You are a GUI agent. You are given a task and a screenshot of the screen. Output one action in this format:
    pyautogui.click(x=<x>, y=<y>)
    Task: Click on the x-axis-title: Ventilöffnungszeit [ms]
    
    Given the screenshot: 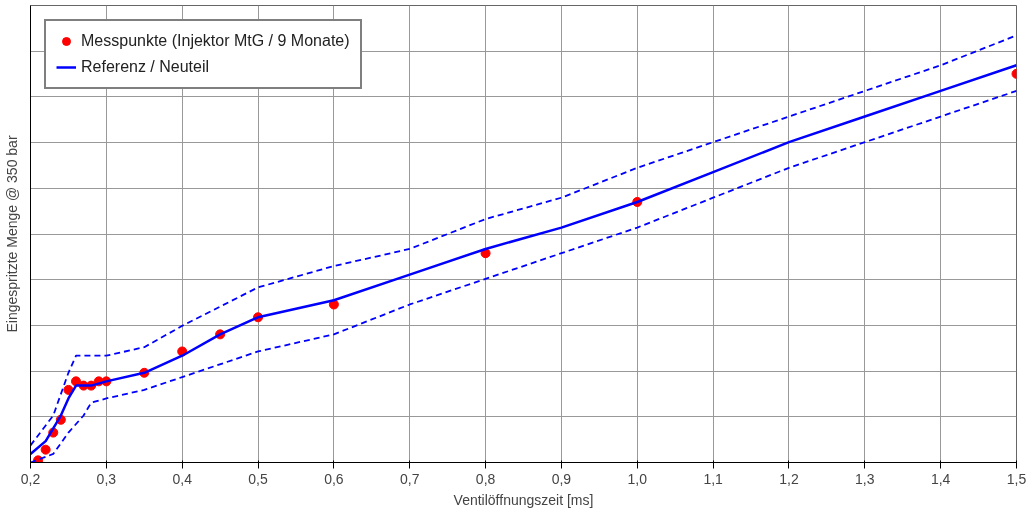 What is the action you would take?
    pyautogui.click(x=523, y=499)
    